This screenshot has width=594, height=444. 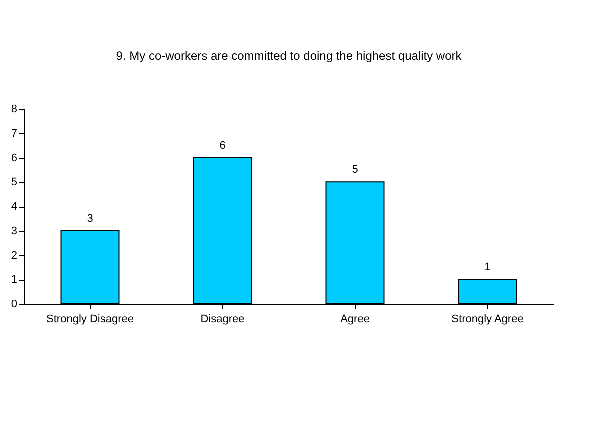 I want to click on y-tick-label: 6, so click(x=14, y=158).